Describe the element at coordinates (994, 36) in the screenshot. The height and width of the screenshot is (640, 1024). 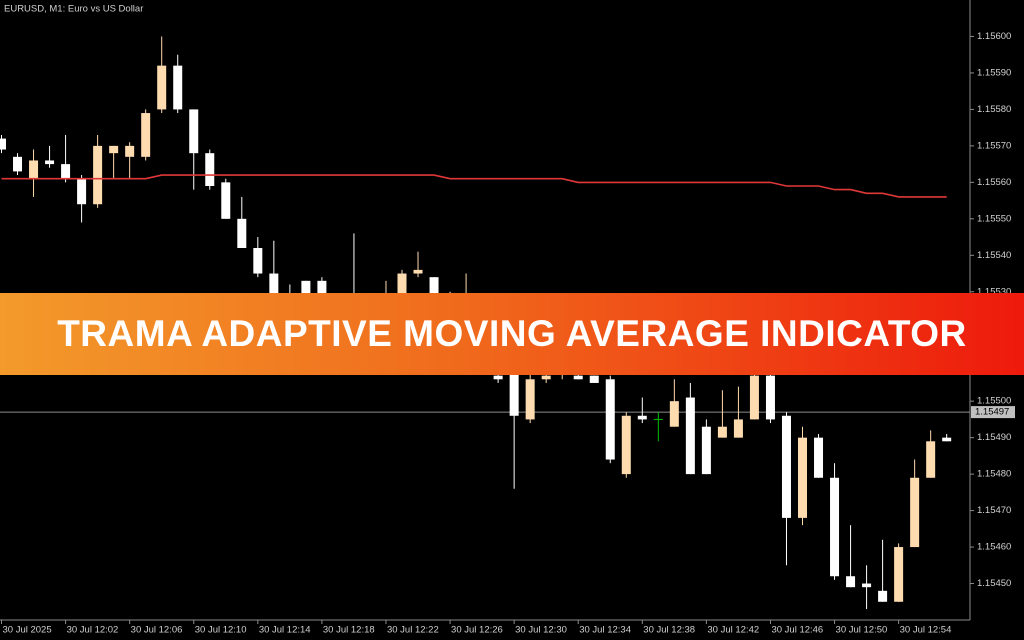
I see `y-tick-label: 1.15600` at that location.